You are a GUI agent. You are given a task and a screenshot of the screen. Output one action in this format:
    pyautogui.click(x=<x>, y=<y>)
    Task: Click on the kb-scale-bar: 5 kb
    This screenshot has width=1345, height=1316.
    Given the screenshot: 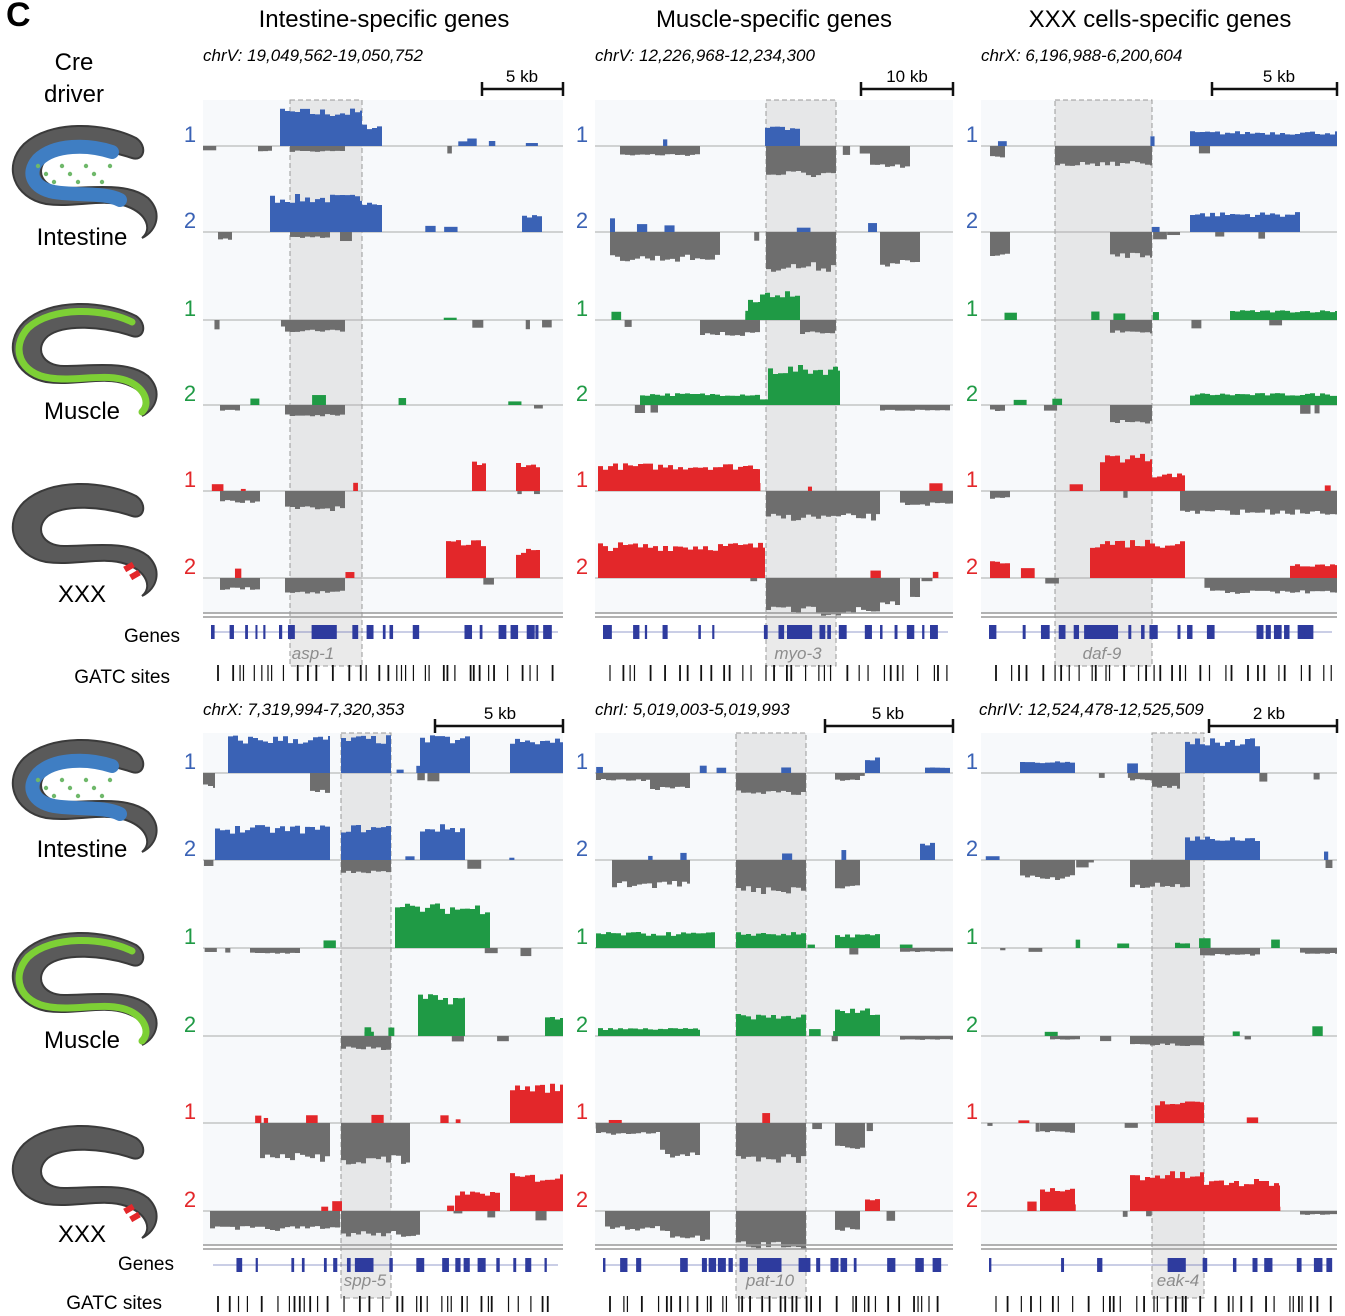 What is the action you would take?
    pyautogui.click(x=1274, y=81)
    